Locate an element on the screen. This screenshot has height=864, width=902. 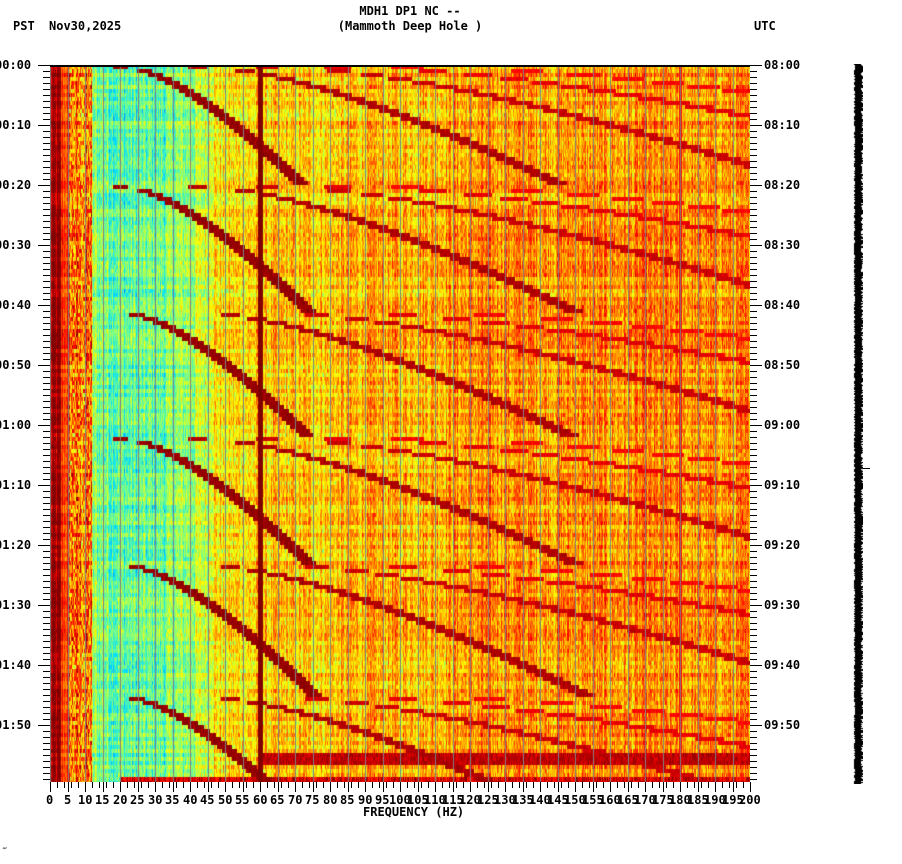
x-tick-label: 55 is located at coordinates (242, 800).